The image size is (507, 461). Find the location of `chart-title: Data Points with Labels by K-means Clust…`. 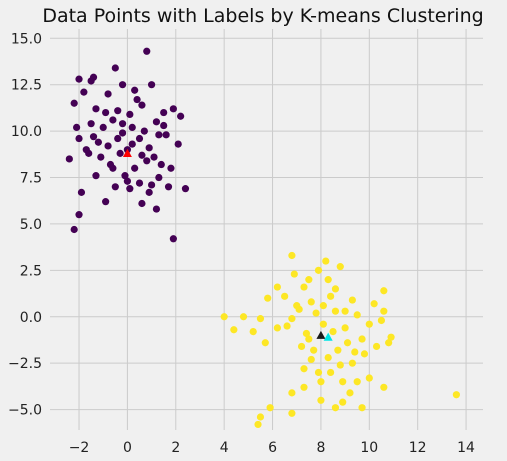

chart-title: Data Points with Labels by K-means Clust… is located at coordinates (262, 16).